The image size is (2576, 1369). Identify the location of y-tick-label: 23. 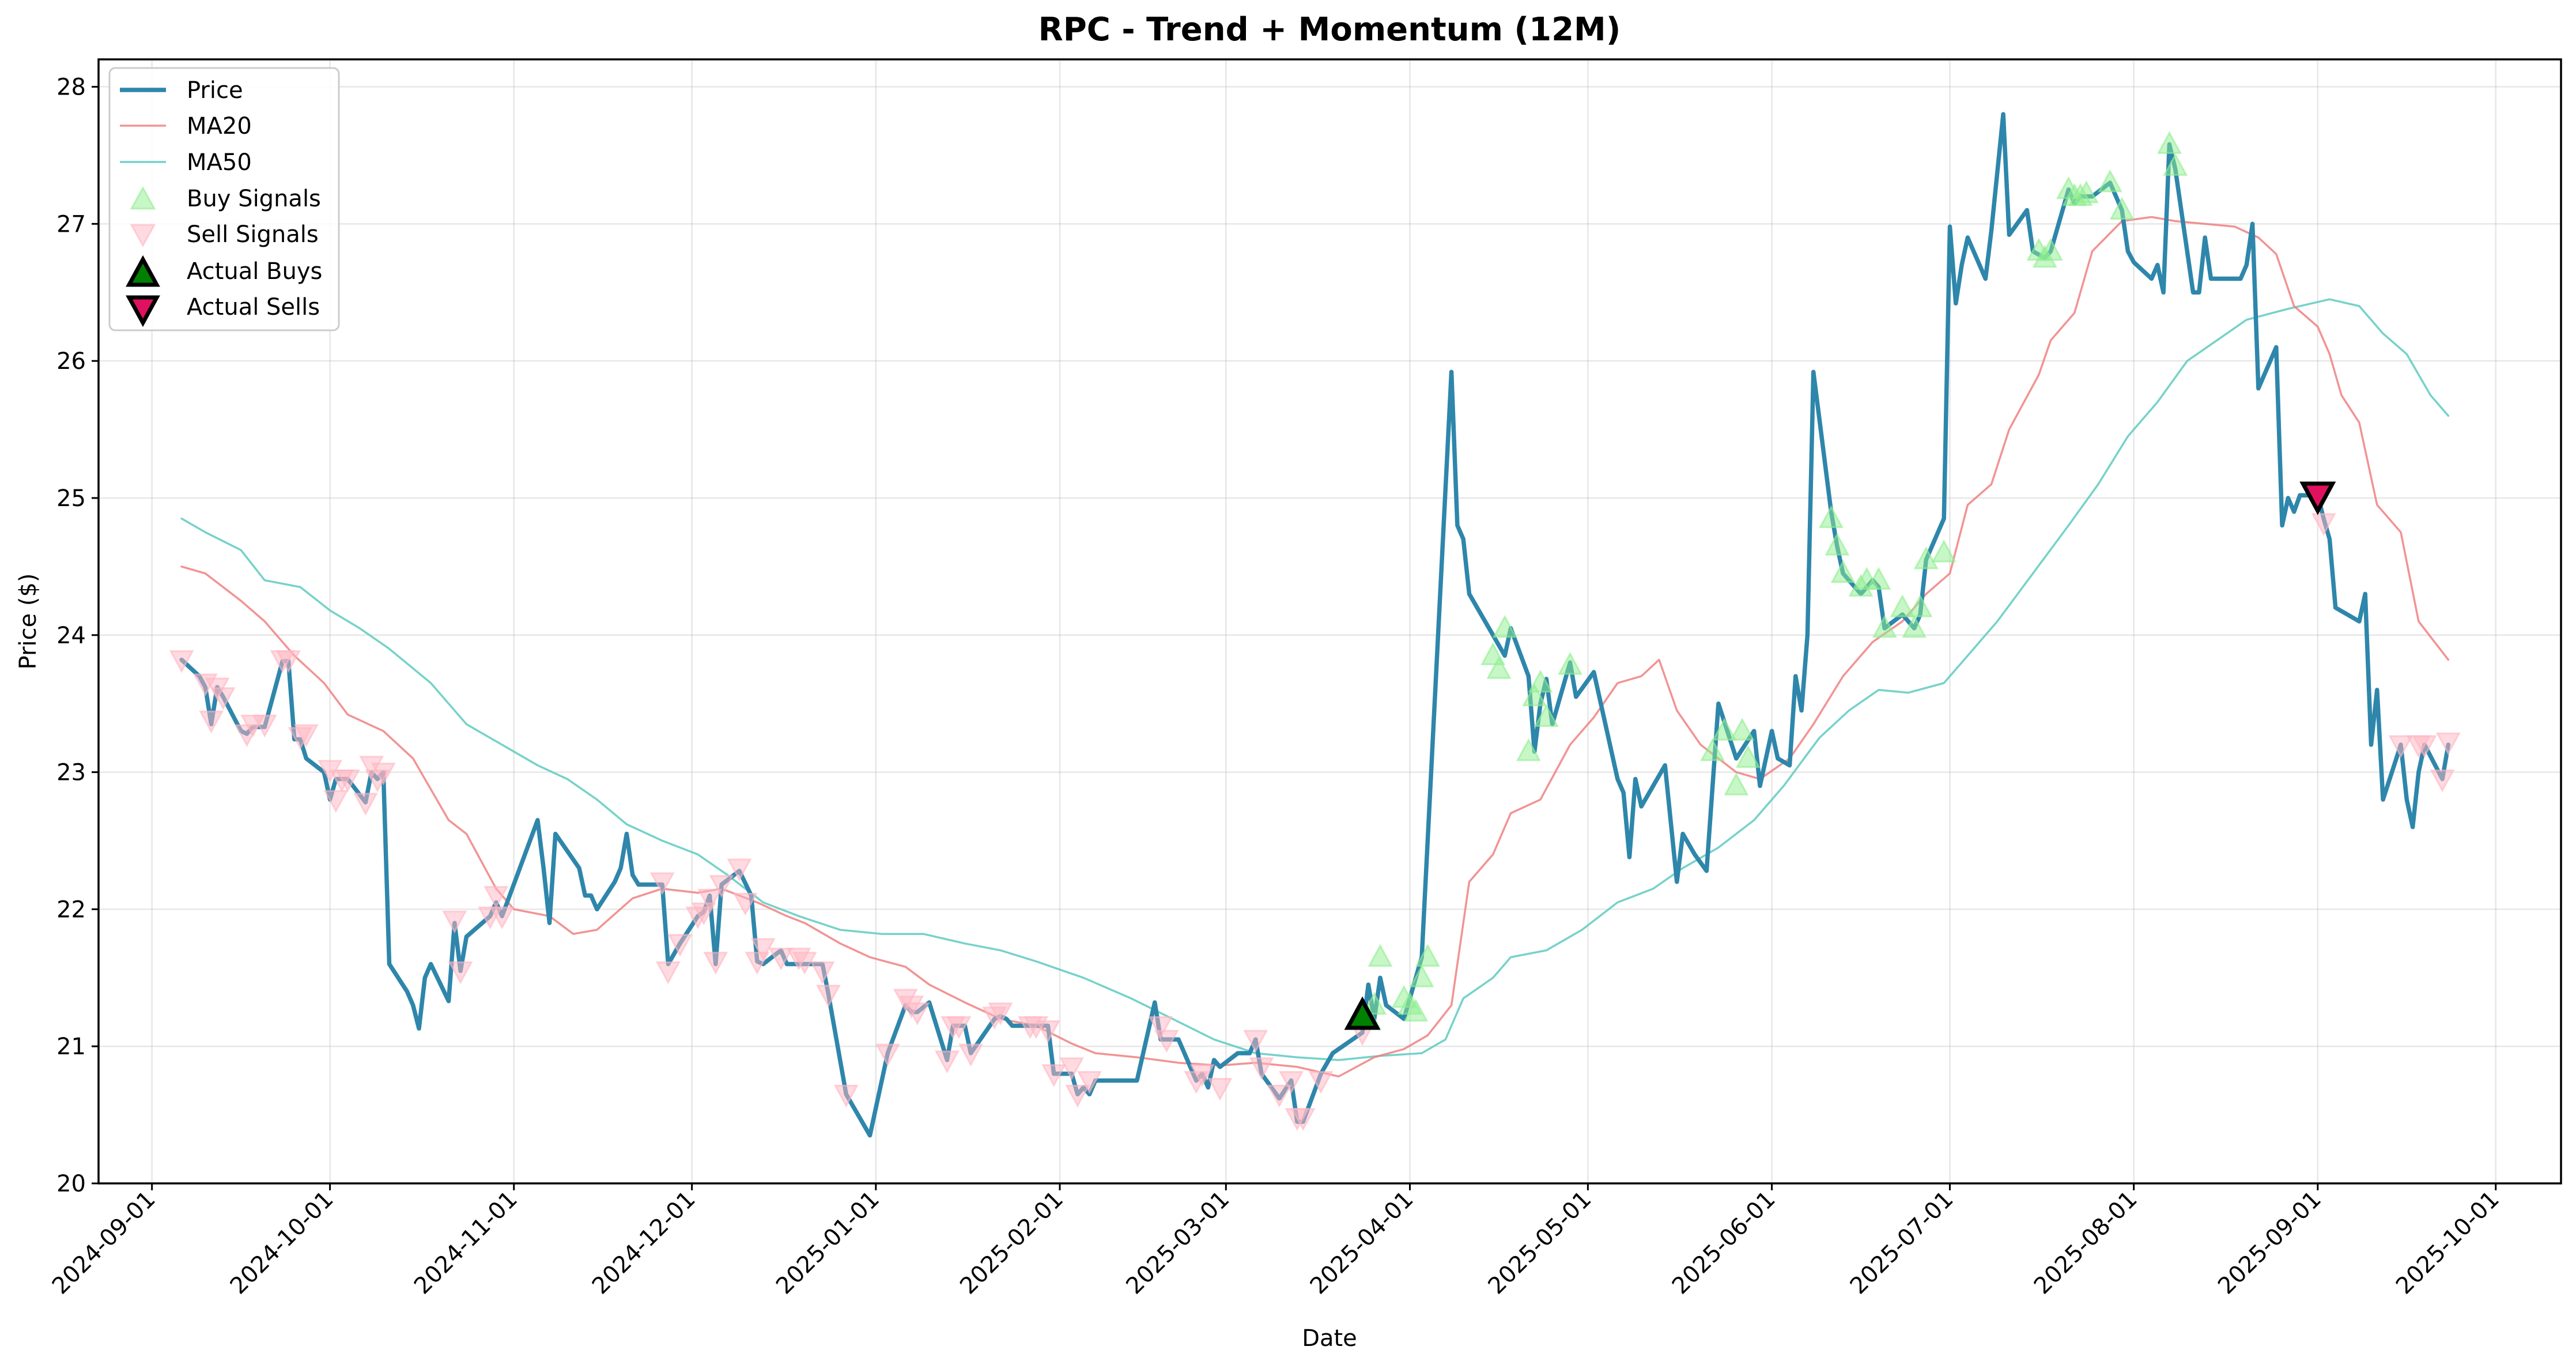
(71, 773).